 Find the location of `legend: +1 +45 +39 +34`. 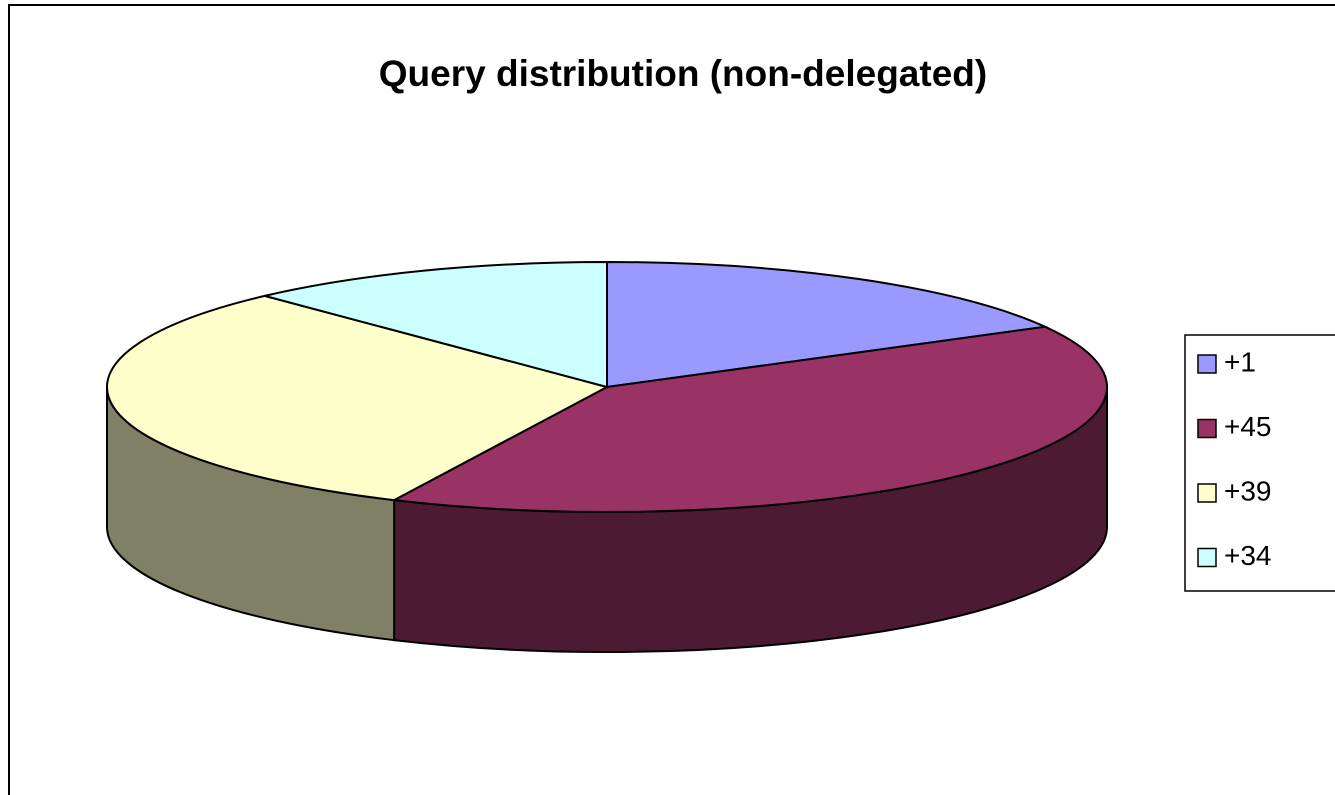

legend: +1 +45 +39 +34 is located at coordinates (1234, 458).